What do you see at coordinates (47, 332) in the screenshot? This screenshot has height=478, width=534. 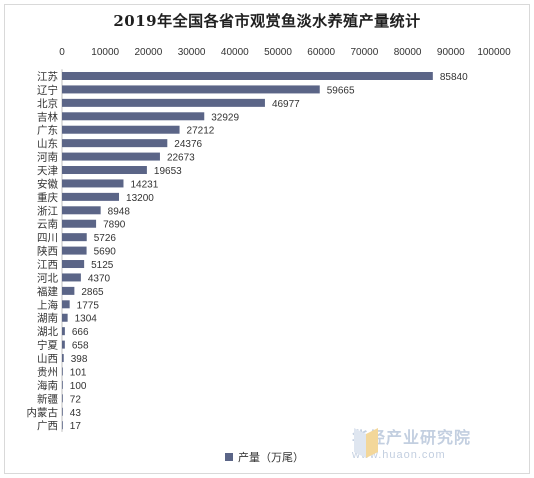 I see `category-label: 湖北` at bounding box center [47, 332].